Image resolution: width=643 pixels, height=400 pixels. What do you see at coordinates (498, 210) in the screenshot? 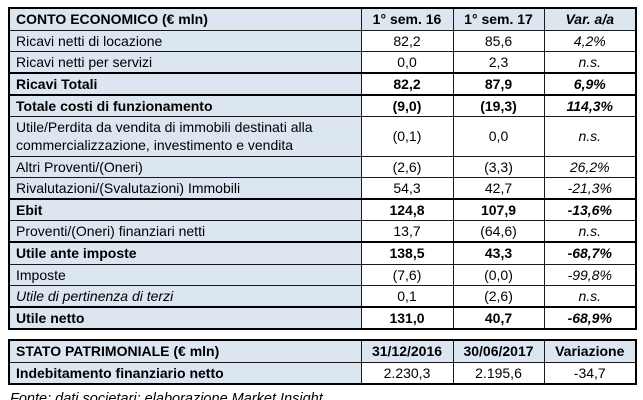
I see `value-cell-period2: 107,9` at bounding box center [498, 210].